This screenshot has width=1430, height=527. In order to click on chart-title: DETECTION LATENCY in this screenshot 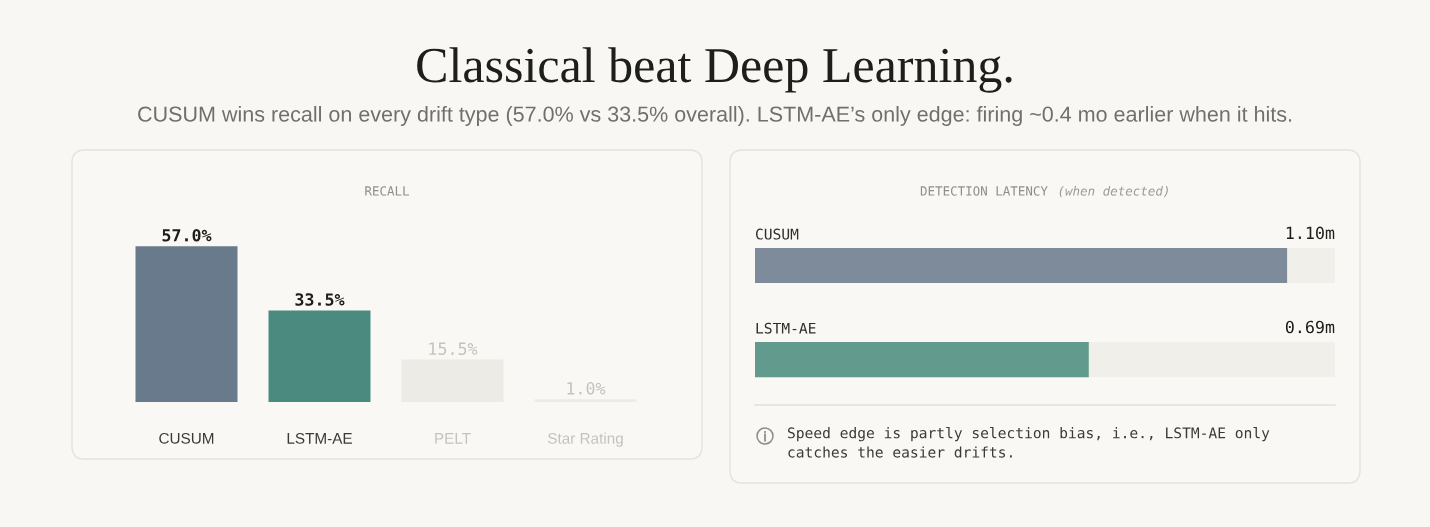, I will do `click(984, 191)`.